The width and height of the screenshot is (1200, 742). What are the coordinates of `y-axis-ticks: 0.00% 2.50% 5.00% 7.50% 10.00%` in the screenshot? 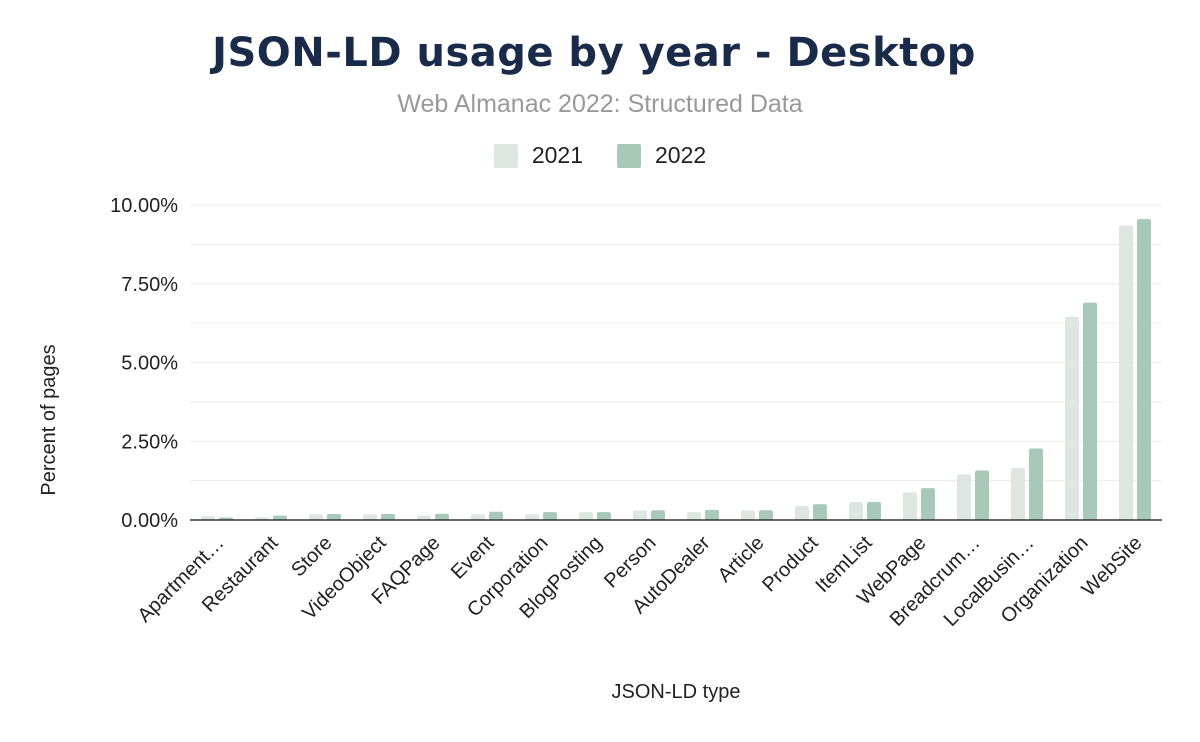 It's located at (144, 363).